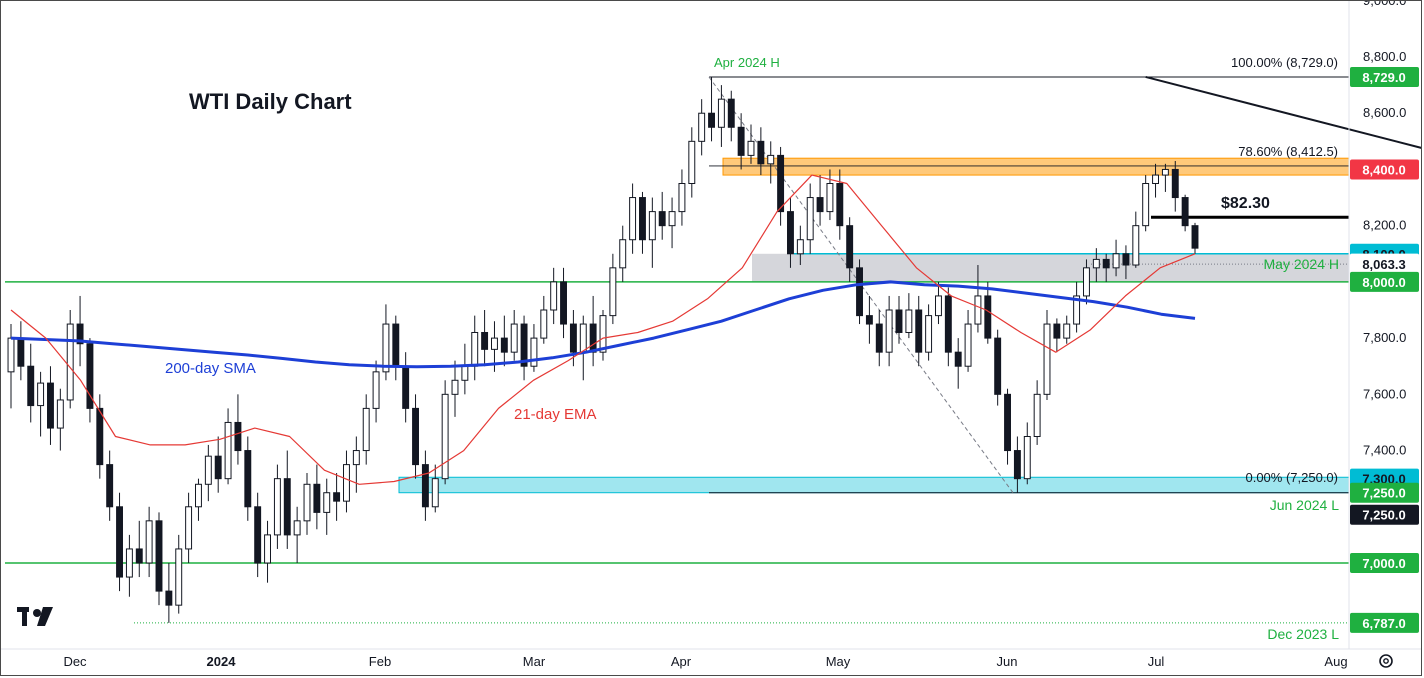  I want to click on price-tag: 7,250.0, so click(1384, 514).